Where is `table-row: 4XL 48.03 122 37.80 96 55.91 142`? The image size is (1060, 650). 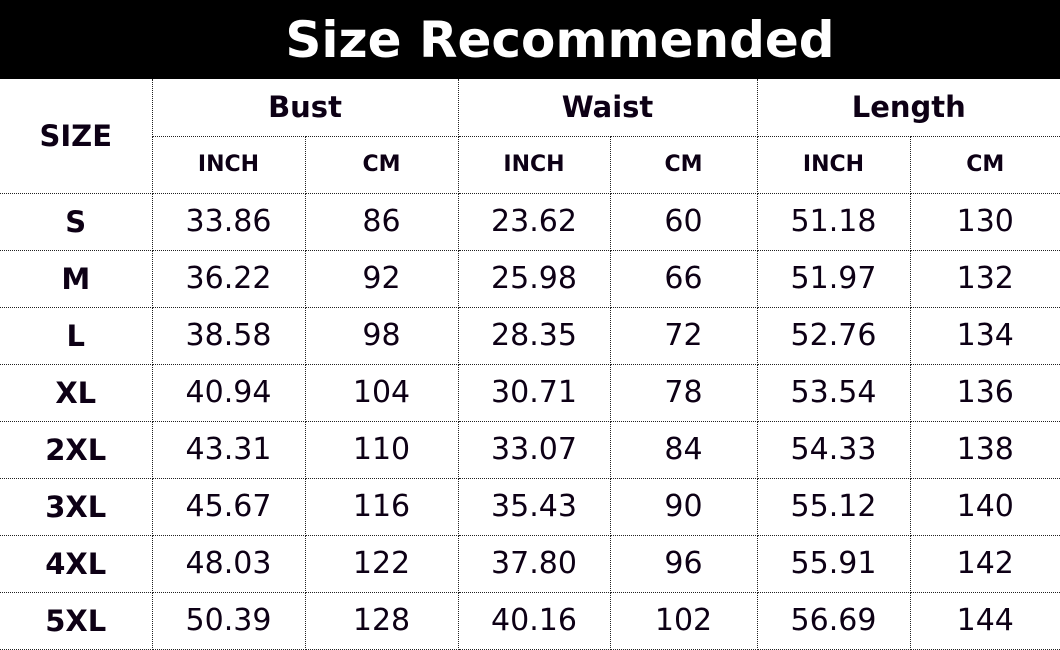 table-row: 4XL 48.03 122 37.80 96 55.91 142 is located at coordinates (530, 563).